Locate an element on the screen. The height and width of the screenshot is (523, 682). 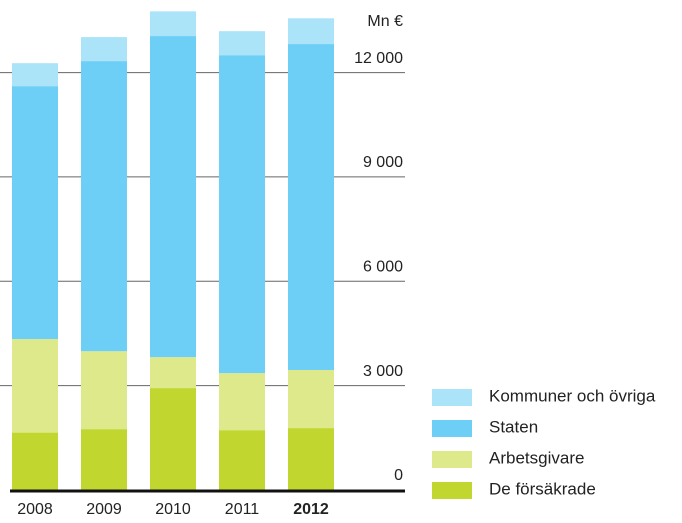
y-tick-label: 3 000 is located at coordinates (383, 371).